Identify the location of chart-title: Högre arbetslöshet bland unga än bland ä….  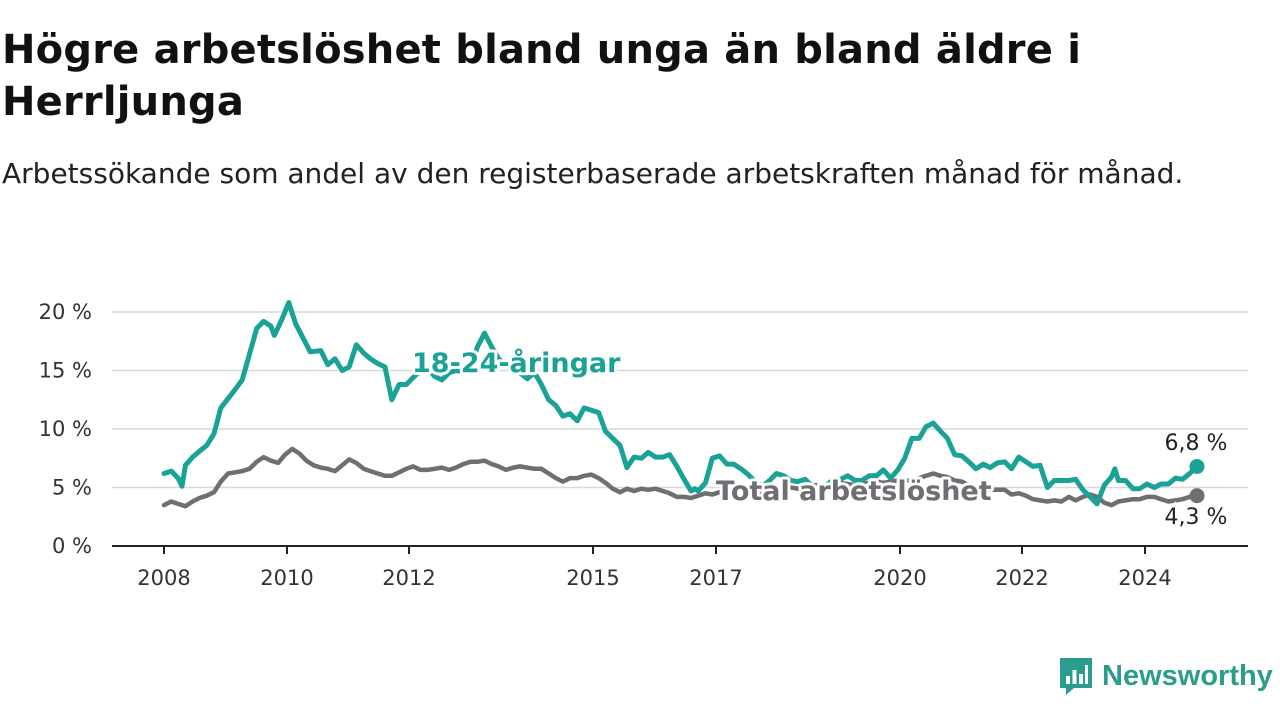
(542, 76).